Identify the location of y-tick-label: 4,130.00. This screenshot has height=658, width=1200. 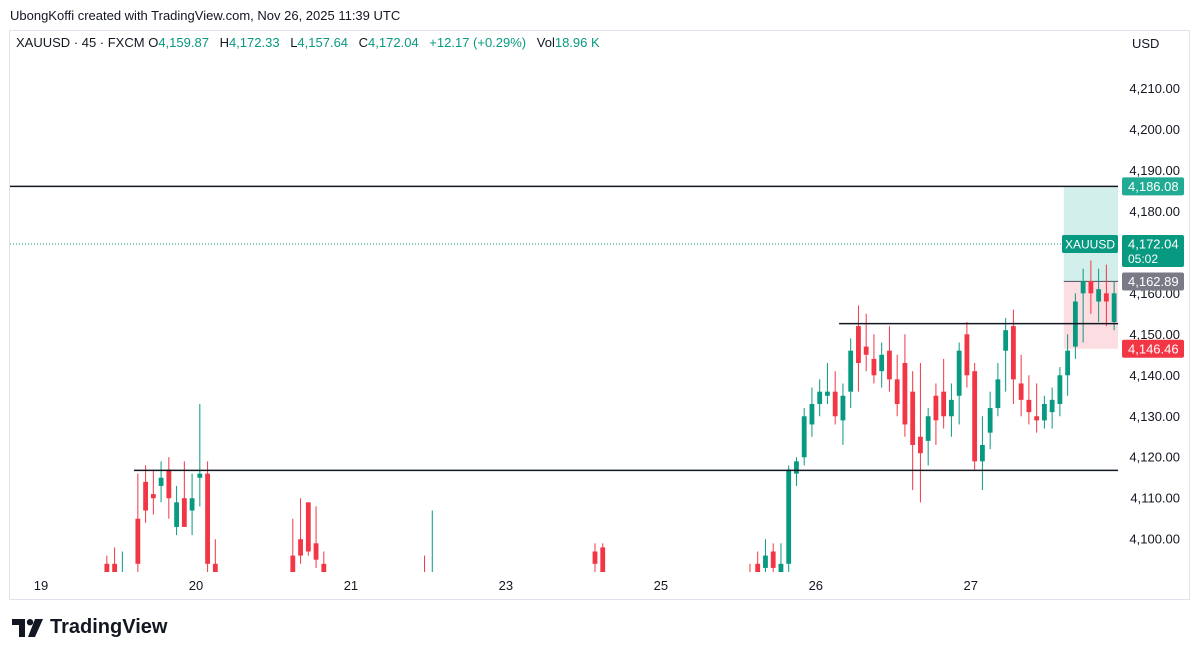
(1154, 416).